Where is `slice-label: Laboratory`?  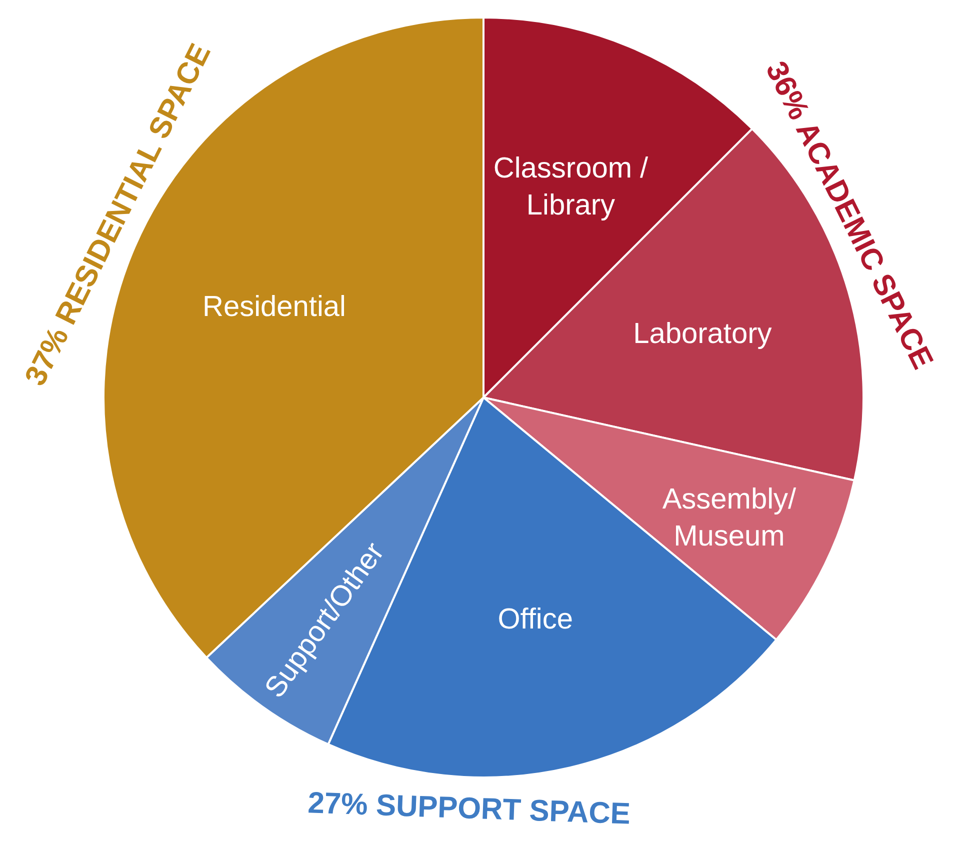
slice-label: Laboratory is located at coordinates (702, 334).